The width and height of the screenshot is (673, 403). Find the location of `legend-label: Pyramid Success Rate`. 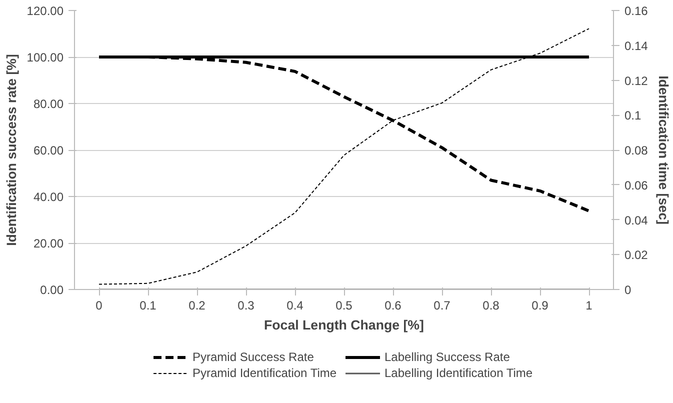

legend-label: Pyramid Success Rate is located at coordinates (253, 357).